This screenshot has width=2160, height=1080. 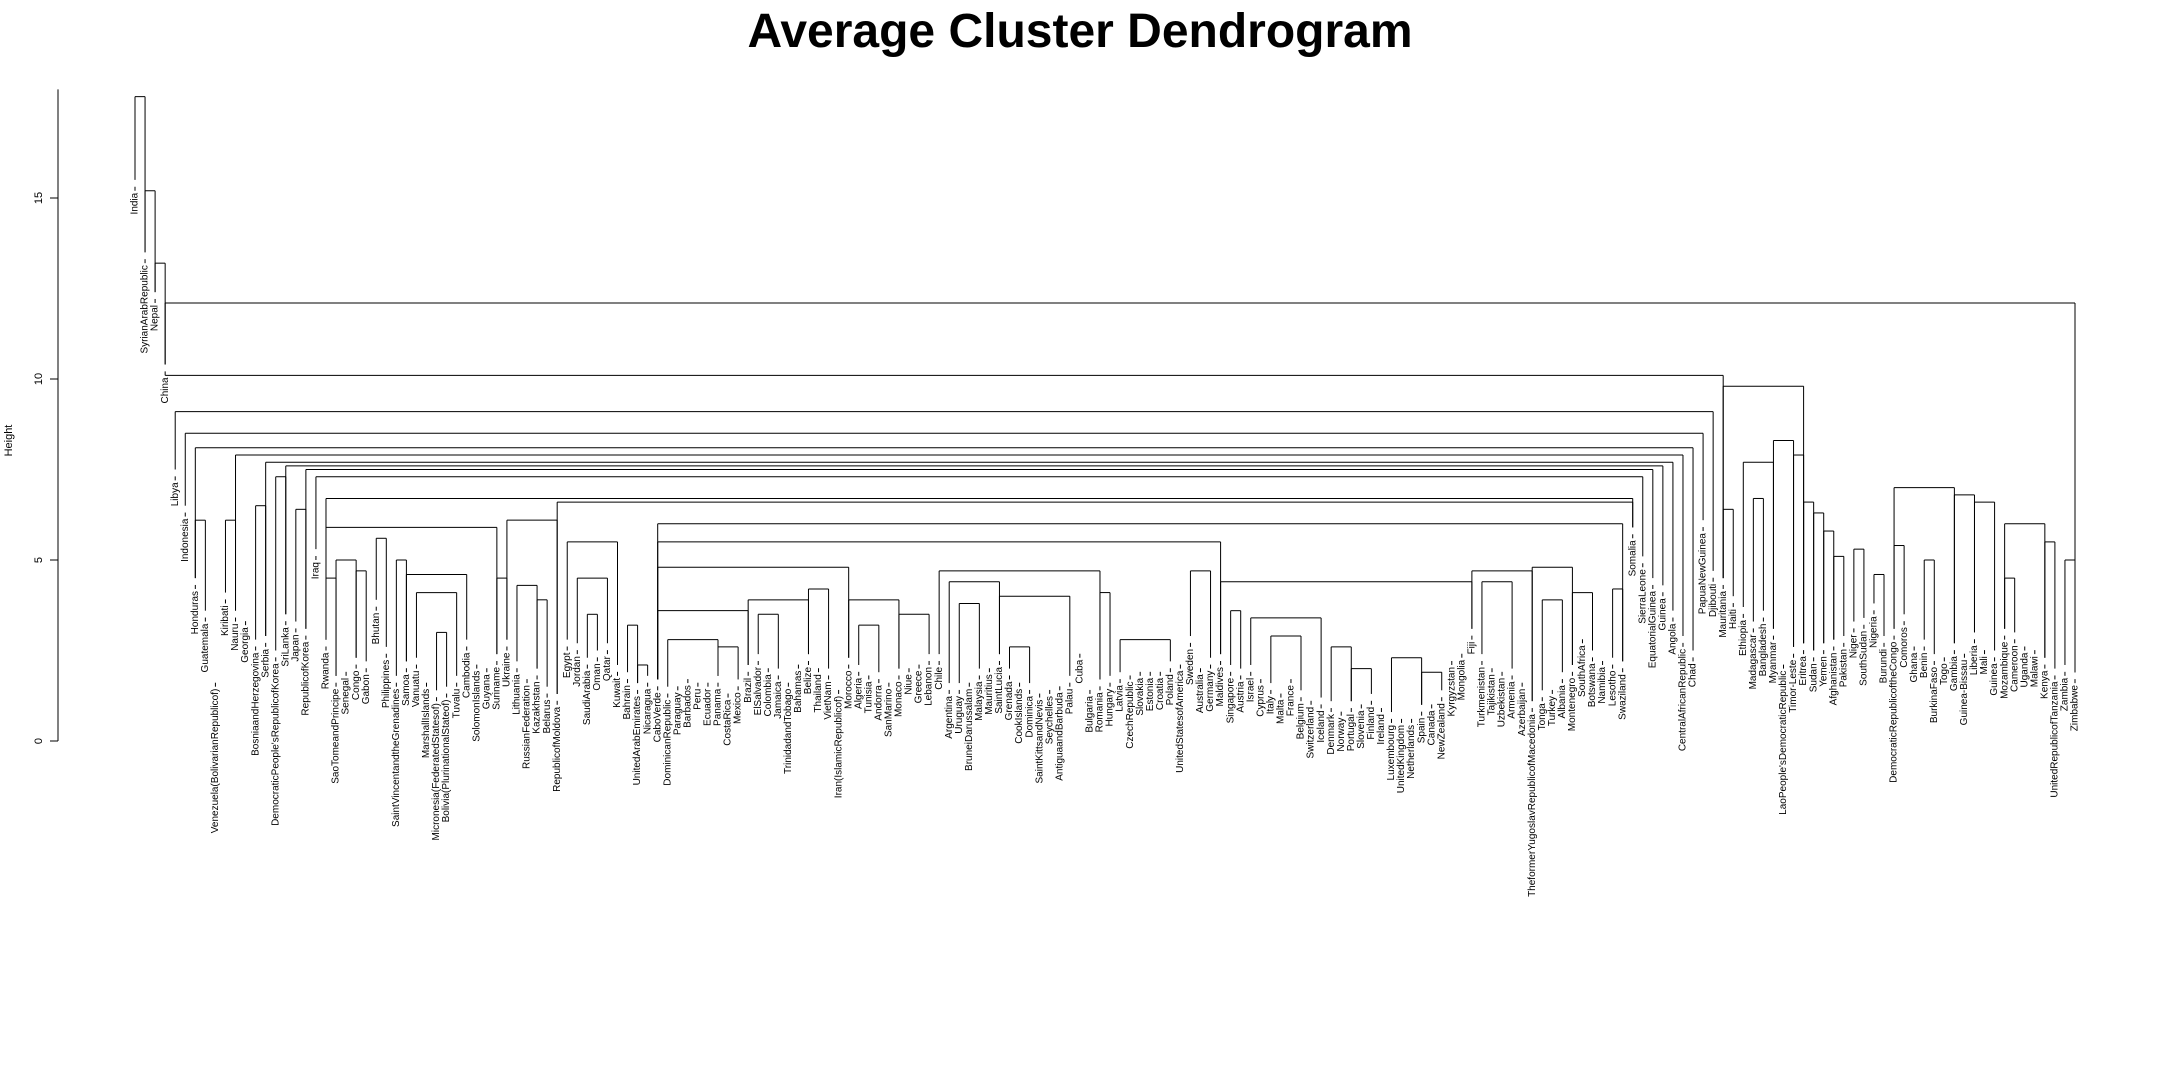 What do you see at coordinates (788, 731) in the screenshot?
I see `leaf-label: TrinidadandTobago` at bounding box center [788, 731].